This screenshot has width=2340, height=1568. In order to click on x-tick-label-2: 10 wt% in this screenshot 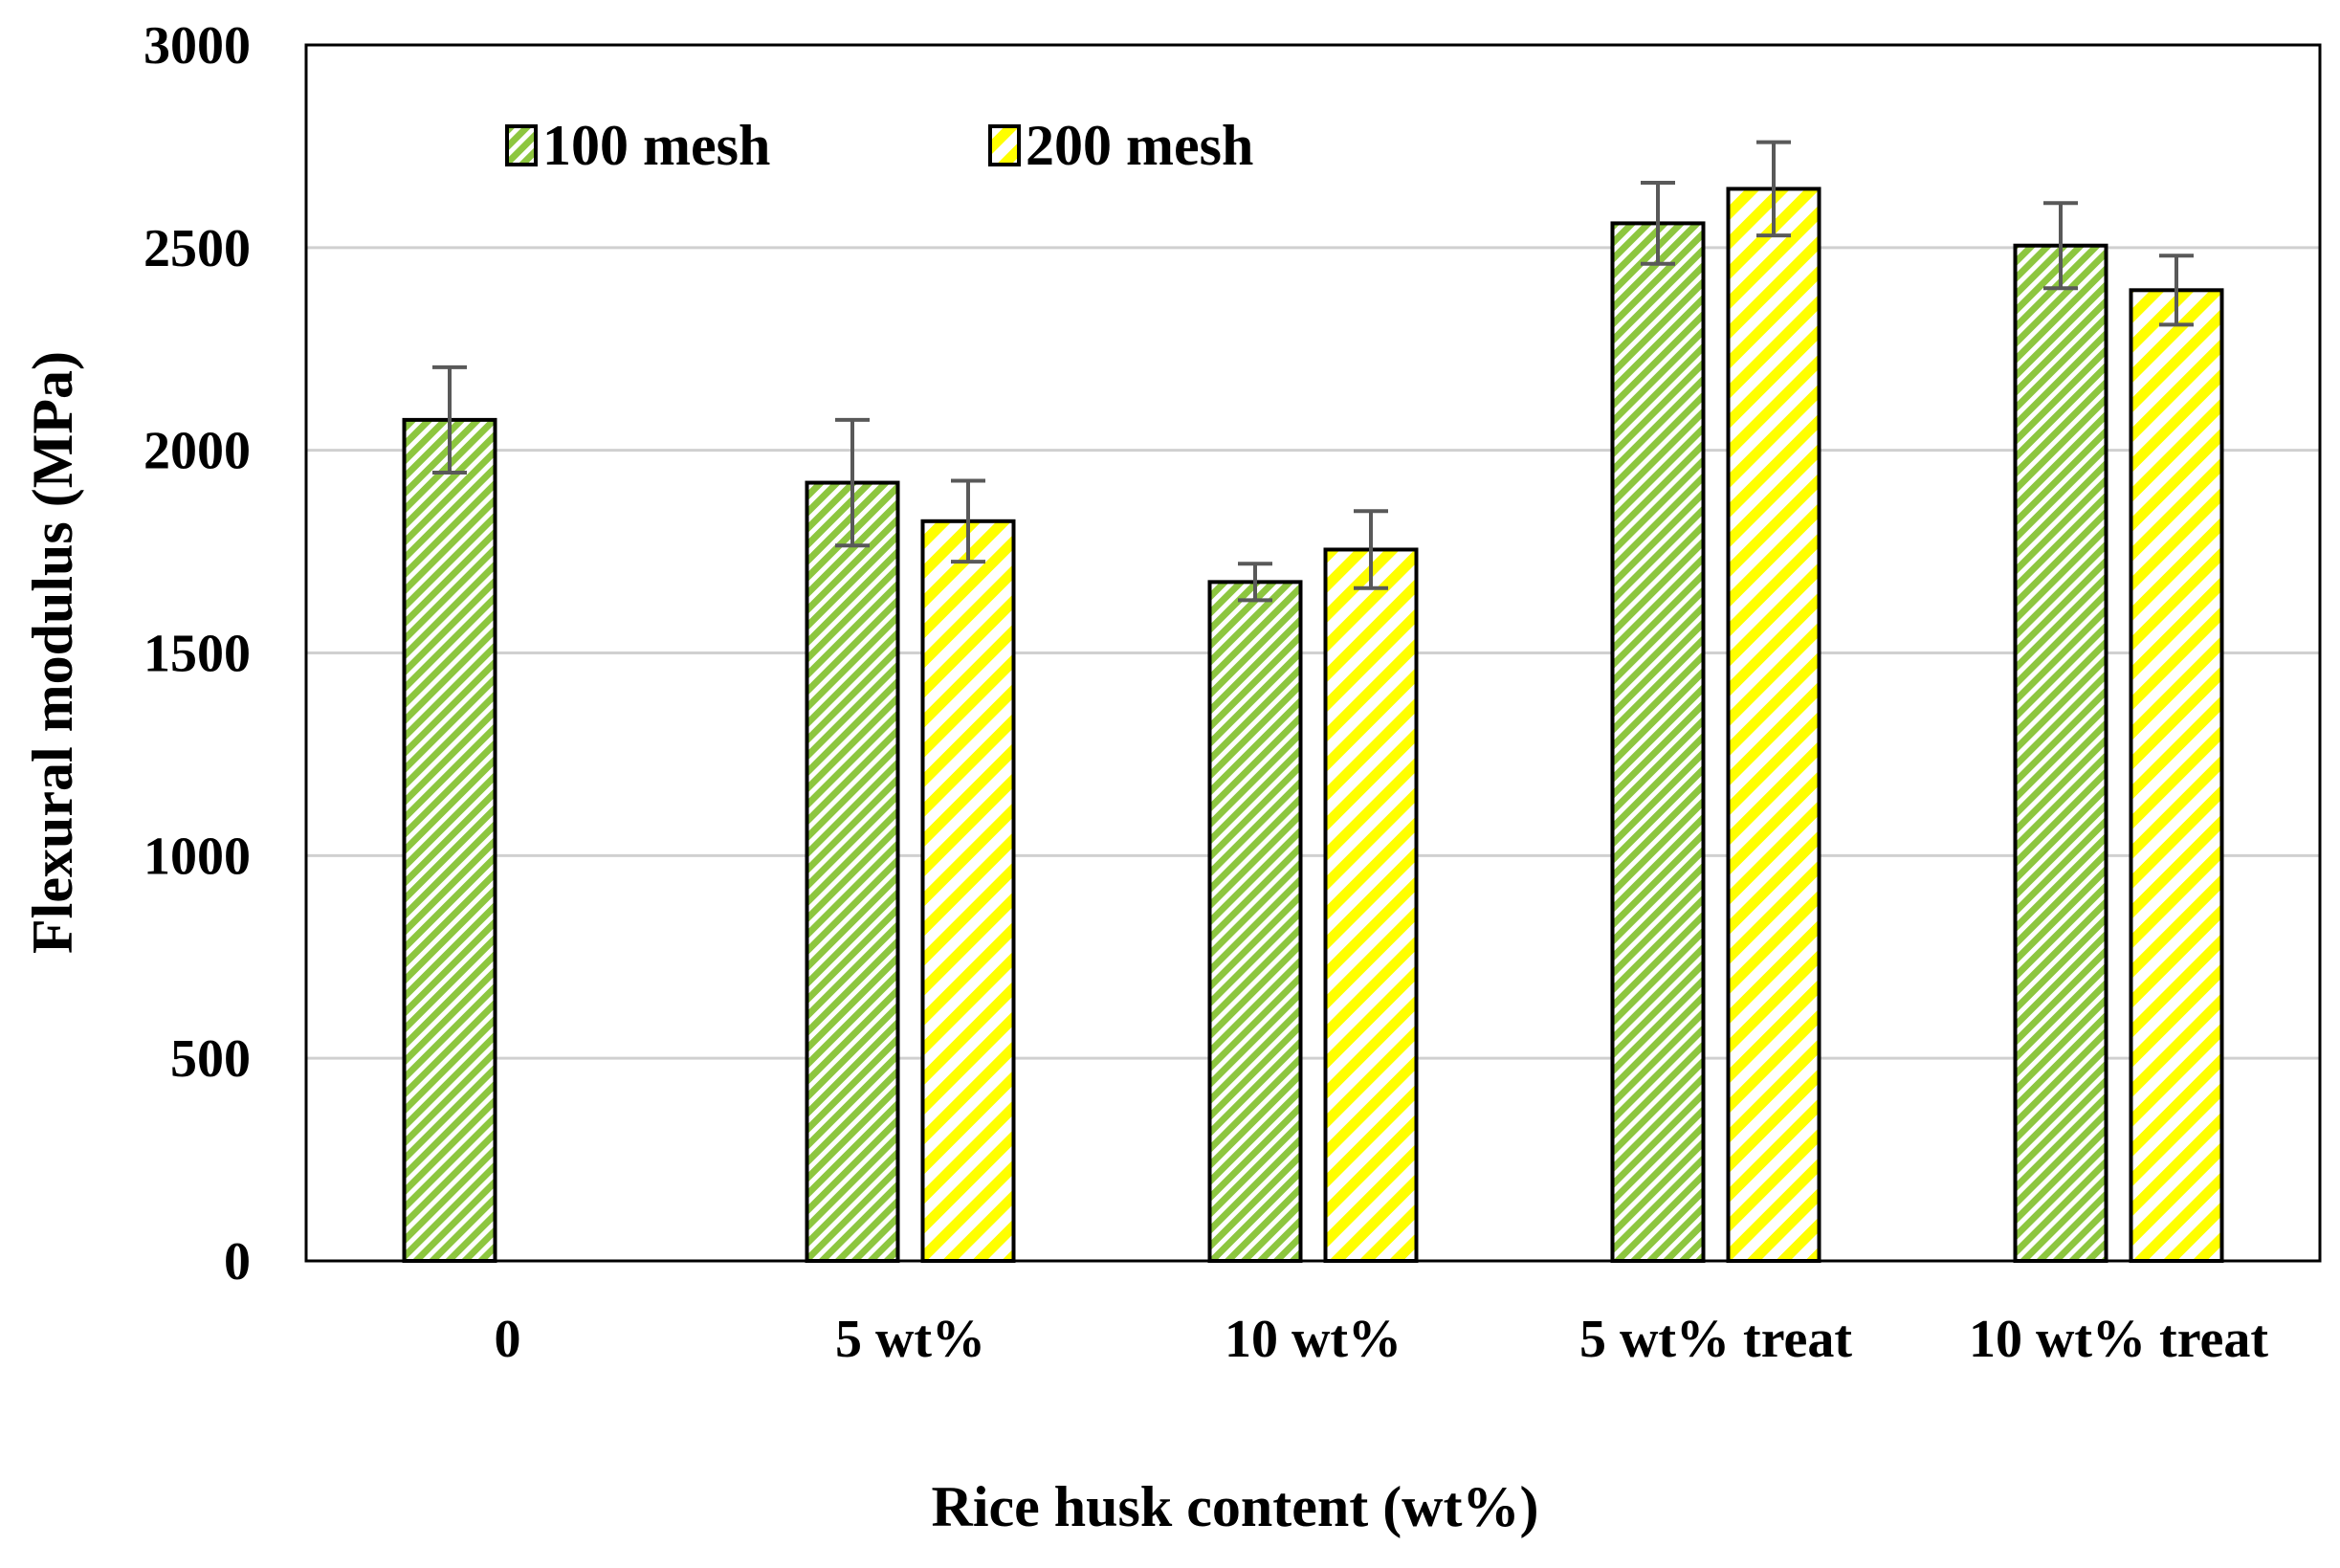, I will do `click(1313, 1339)`.